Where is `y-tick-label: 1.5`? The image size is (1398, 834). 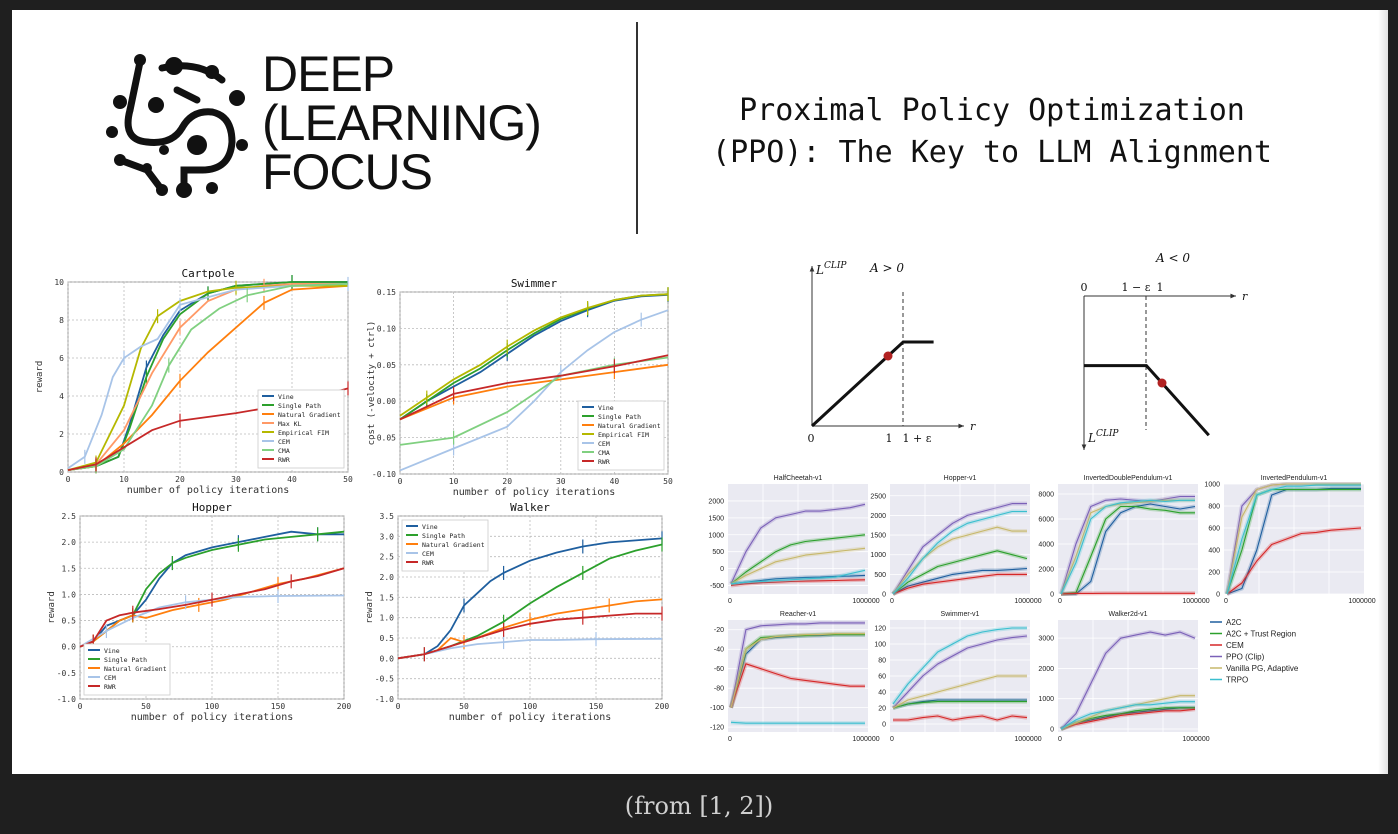
y-tick-label: 1.5 is located at coordinates (387, 597).